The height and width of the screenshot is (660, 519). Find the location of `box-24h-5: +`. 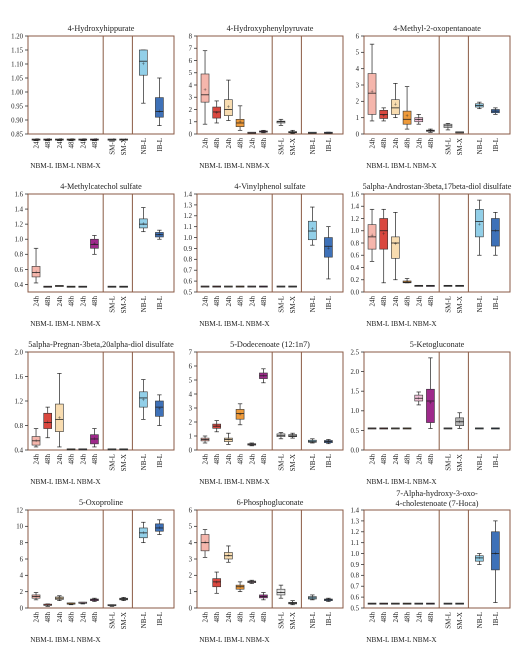

box-24h-5: + is located at coordinates (419, 398).